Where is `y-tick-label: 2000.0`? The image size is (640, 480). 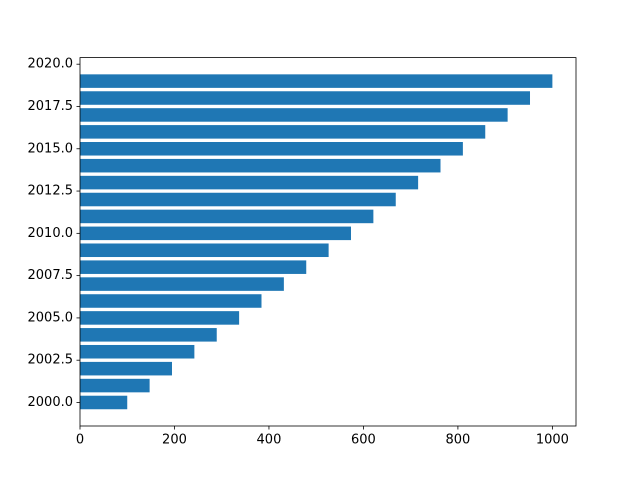 y-tick-label: 2000.0 is located at coordinates (51, 402).